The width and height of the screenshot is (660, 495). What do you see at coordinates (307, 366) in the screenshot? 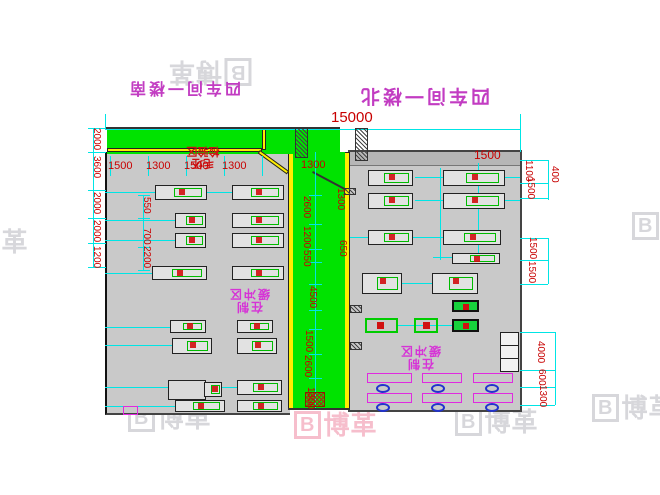
I see `dimension-label: 2600` at bounding box center [307, 366].